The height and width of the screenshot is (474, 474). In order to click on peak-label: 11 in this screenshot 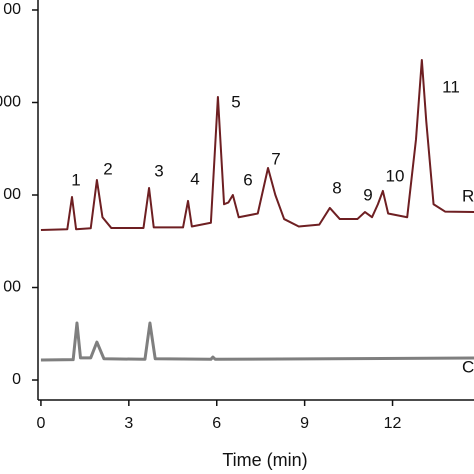, I will do `click(451, 86)`.